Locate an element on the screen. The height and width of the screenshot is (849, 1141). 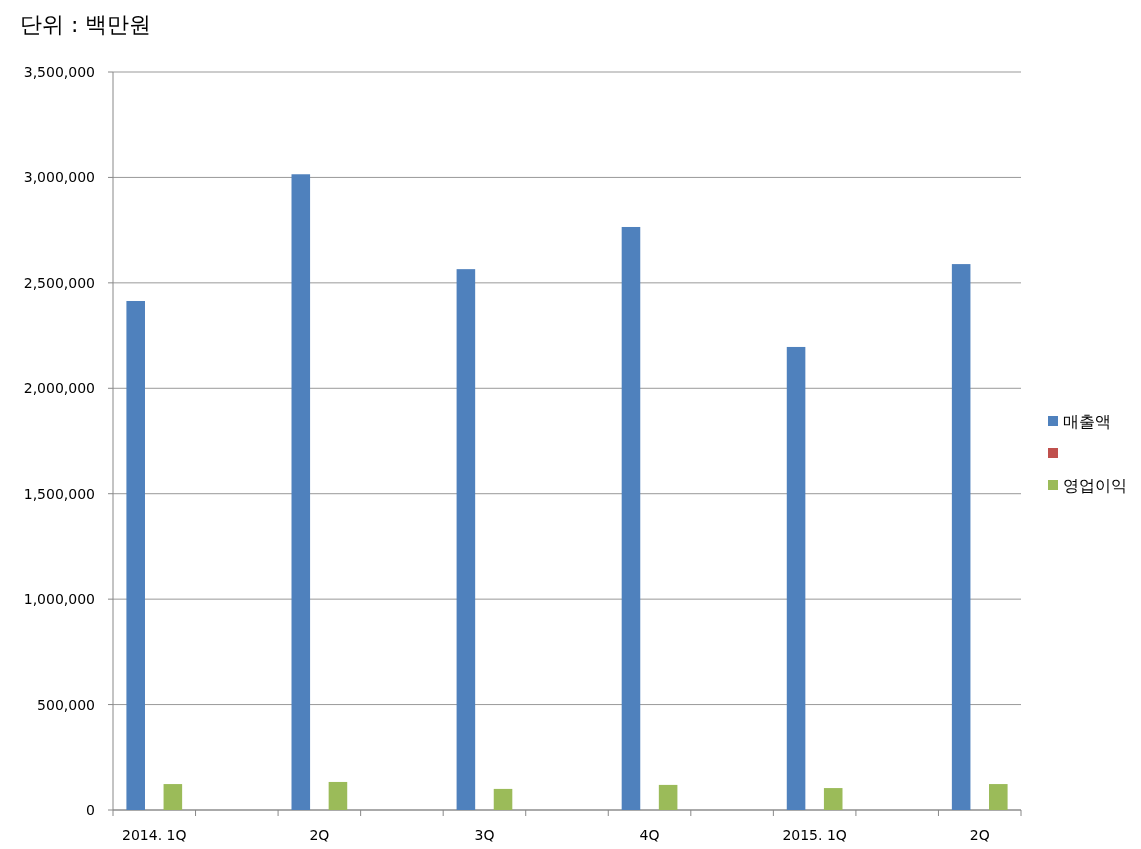
x-tick-label: 2014. 1Q is located at coordinates (154, 835).